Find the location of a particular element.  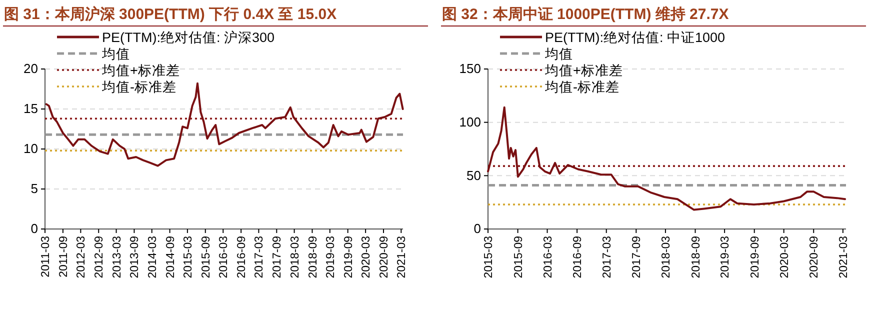

y-tick-label: 50 is located at coordinates (473, 175).